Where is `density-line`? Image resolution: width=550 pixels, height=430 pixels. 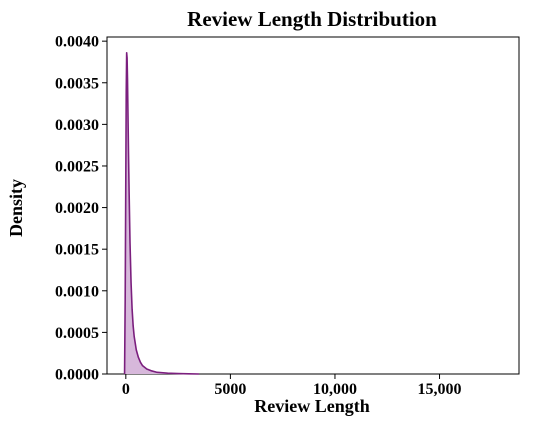 density-line is located at coordinates (161, 213).